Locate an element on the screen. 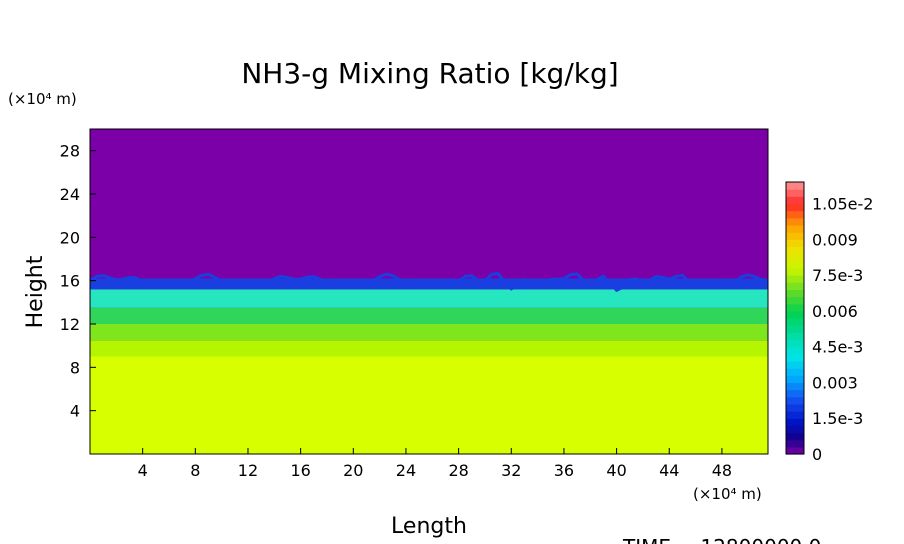 Image resolution: width=904 pixels, height=544 pixels. x-tick-label-9: 40 is located at coordinates (616, 470).